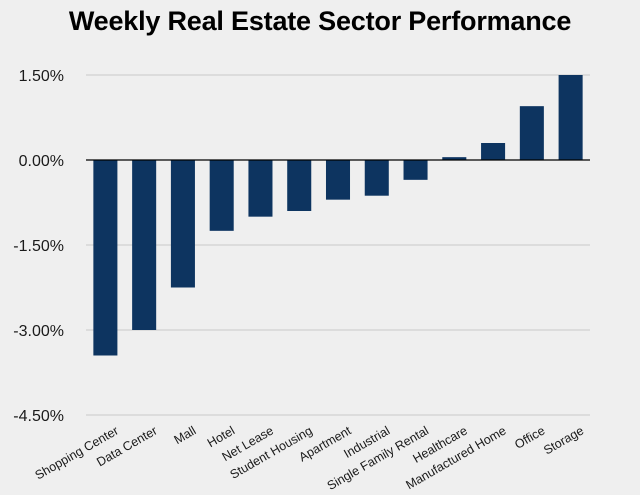  Describe the element at coordinates (38, 416) in the screenshot. I see `y-tick-label: -4.50%` at that location.